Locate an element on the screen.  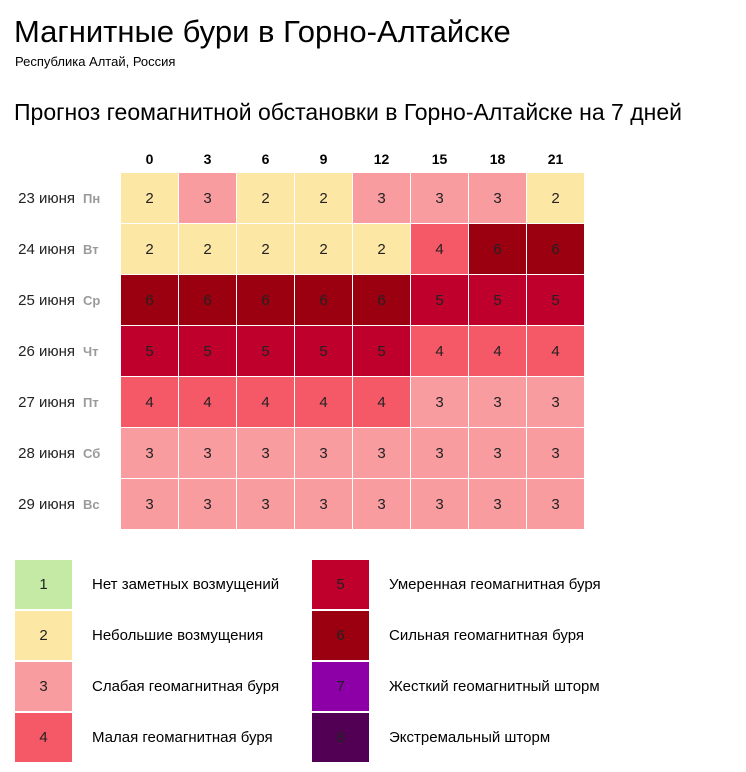
legend-item-6: 6 Сильная геомагнитная буря is located at coordinates (522, 636).